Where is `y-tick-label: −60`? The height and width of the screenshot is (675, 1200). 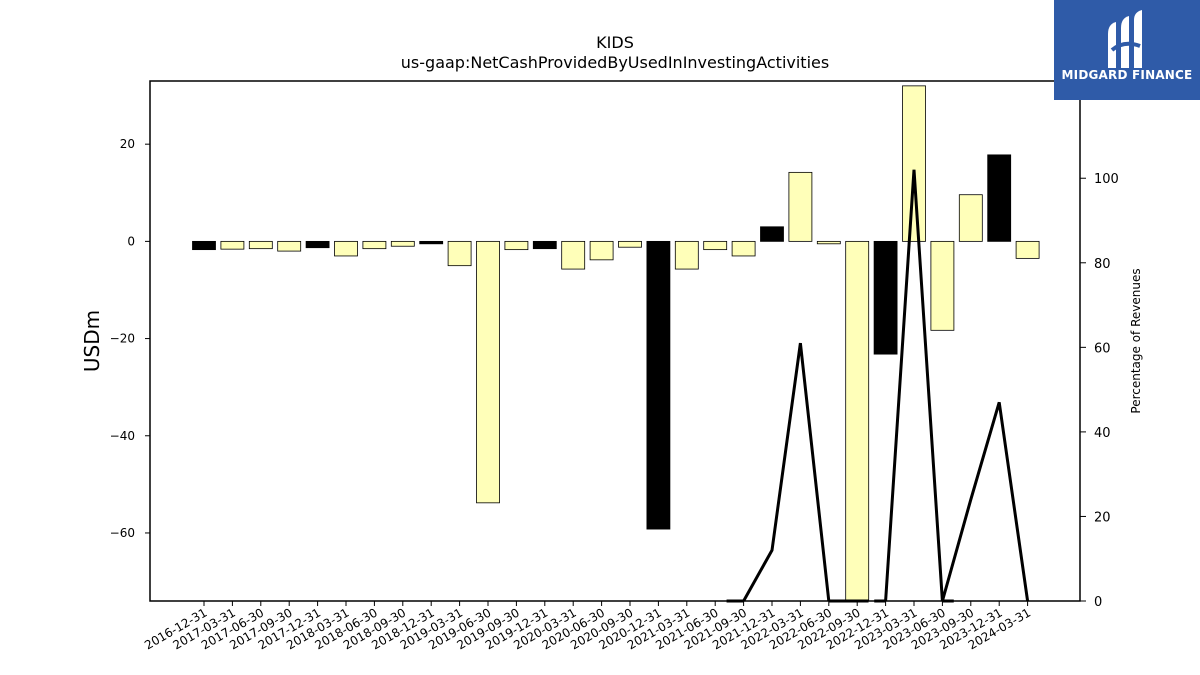
y-tick-label: −60 is located at coordinates (122, 533).